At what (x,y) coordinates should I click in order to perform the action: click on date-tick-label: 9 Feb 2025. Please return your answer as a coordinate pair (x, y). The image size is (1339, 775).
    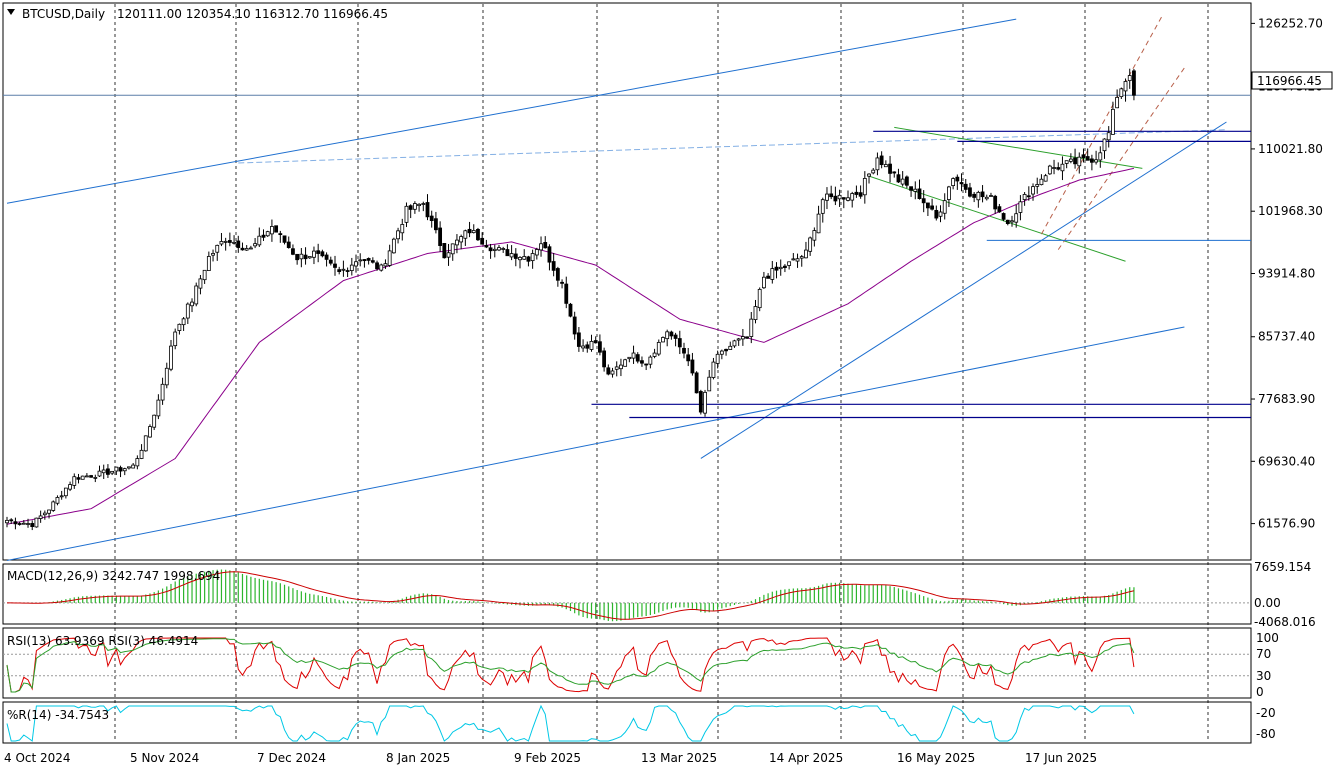
    Looking at the image, I should click on (547, 758).